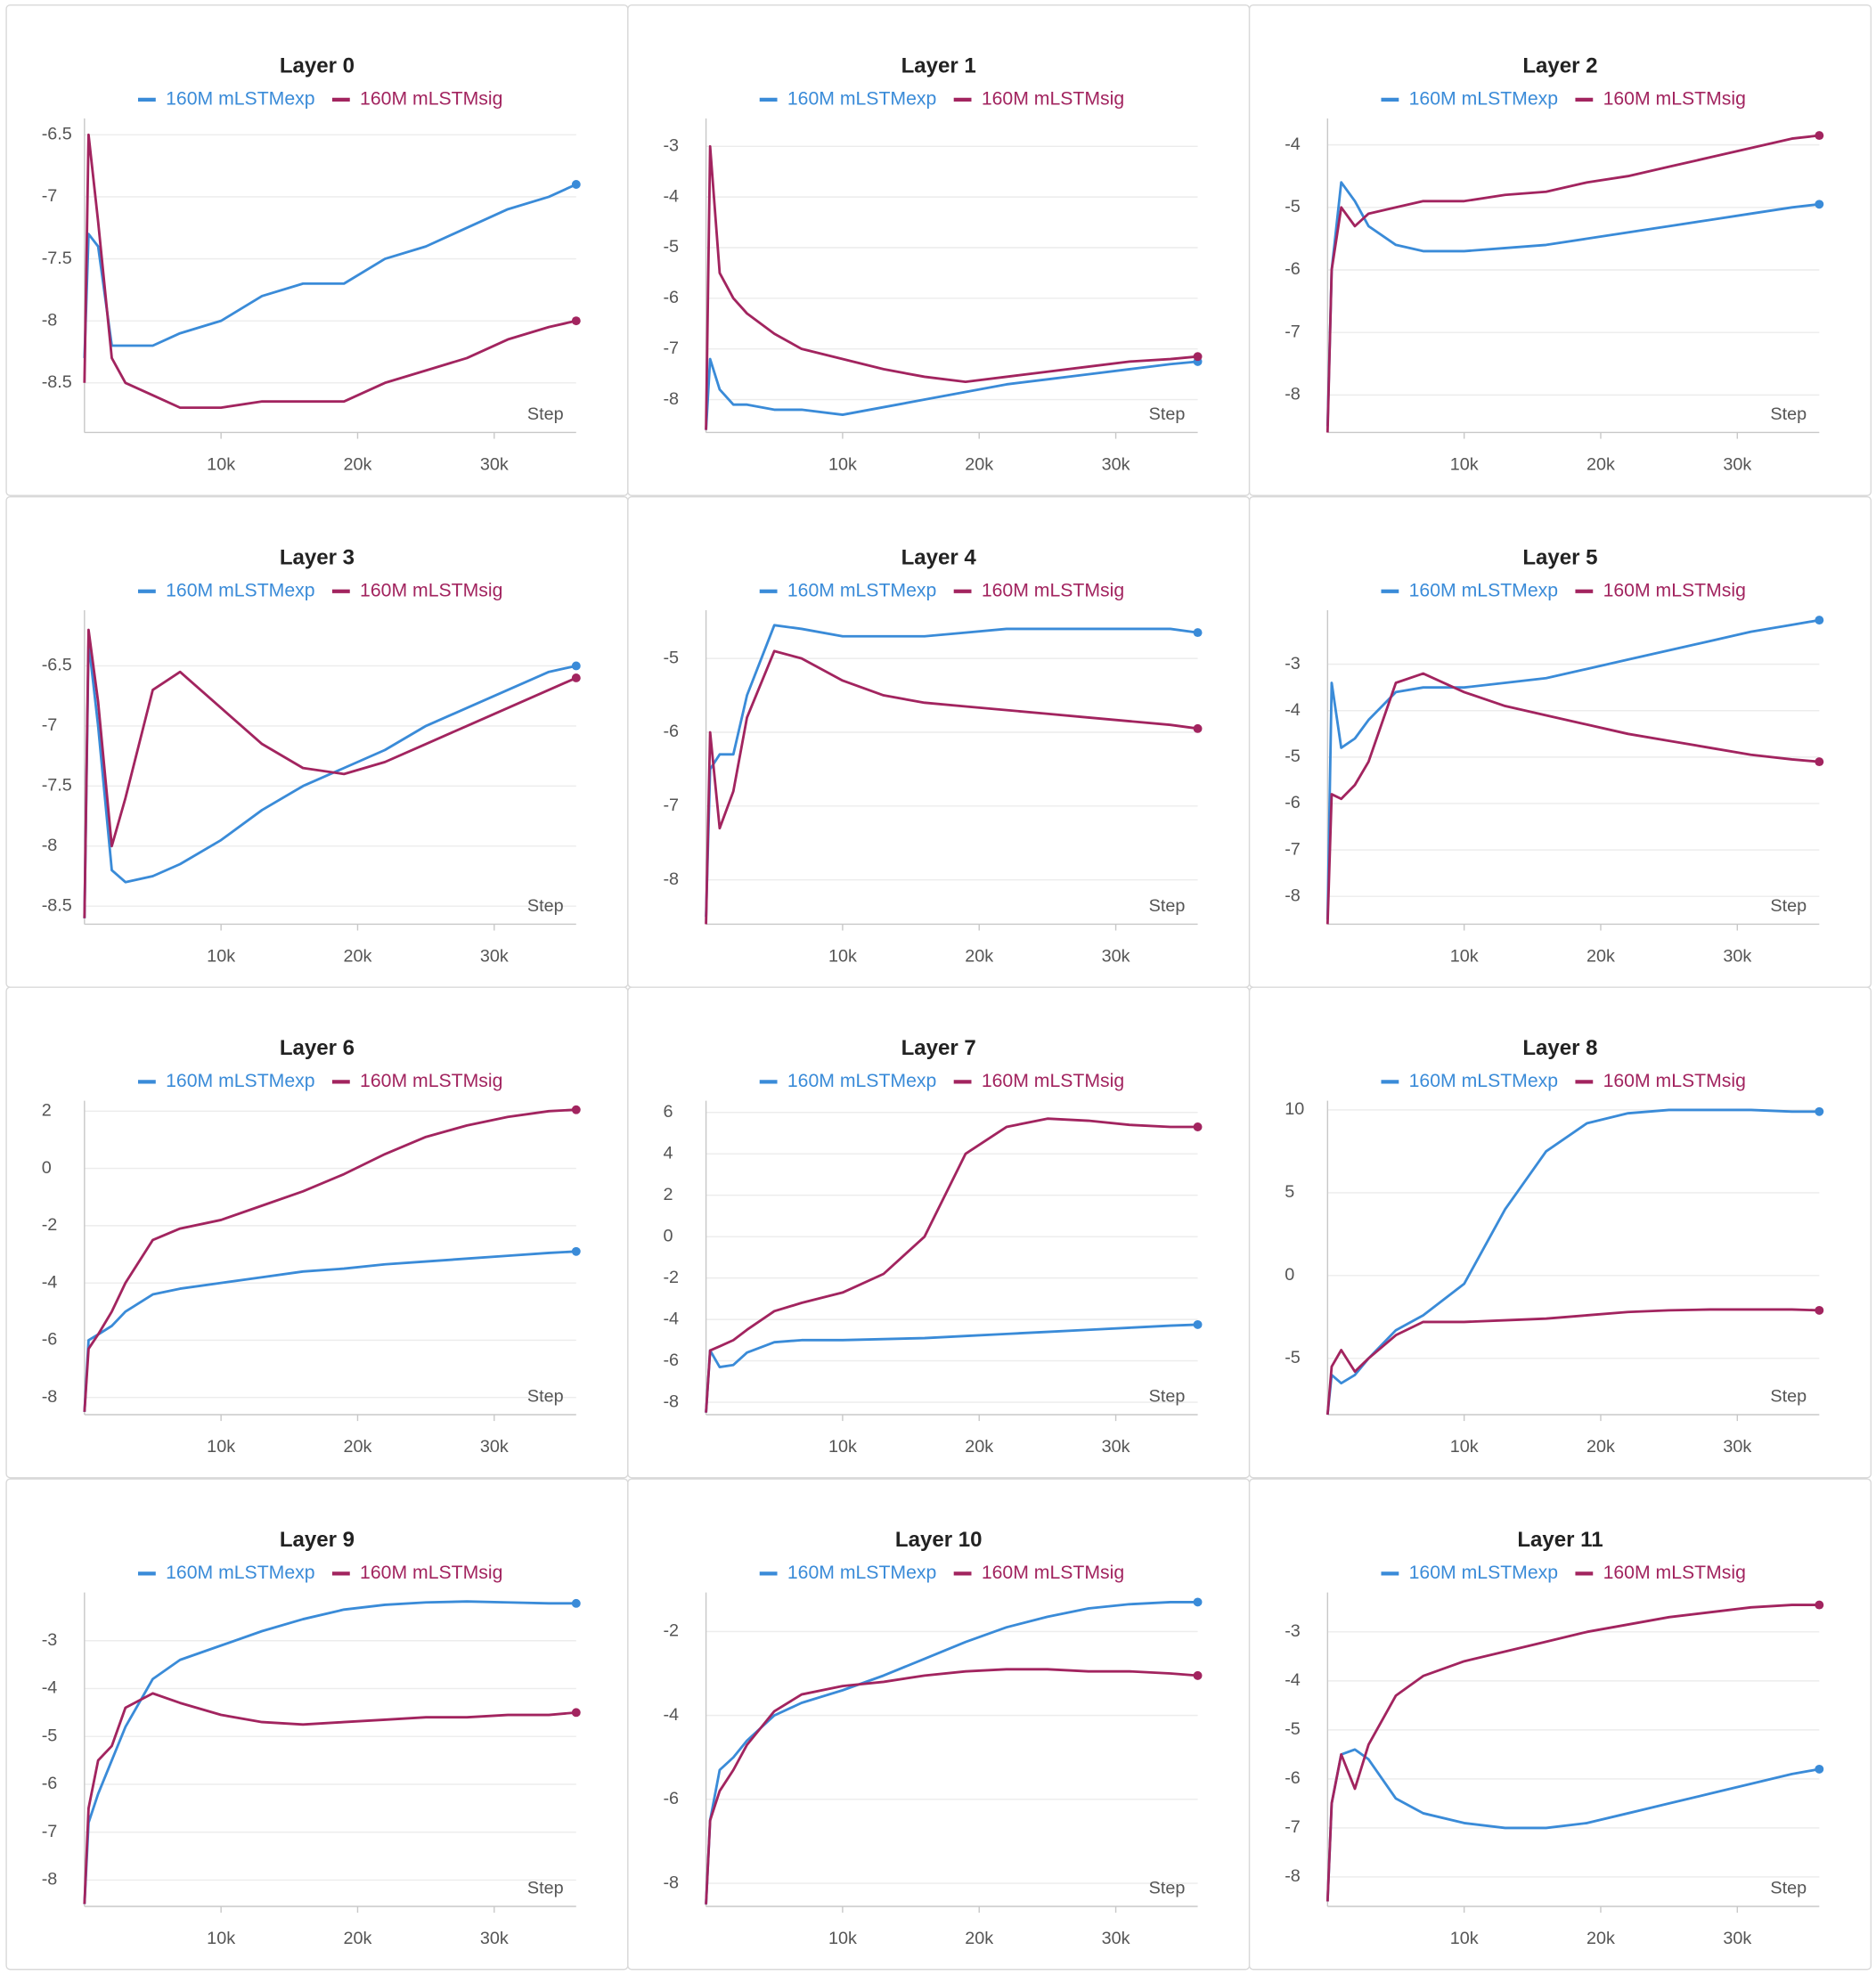 The image size is (1876, 1975). What do you see at coordinates (668, 1153) in the screenshot?
I see `y-tick-label: 4` at bounding box center [668, 1153].